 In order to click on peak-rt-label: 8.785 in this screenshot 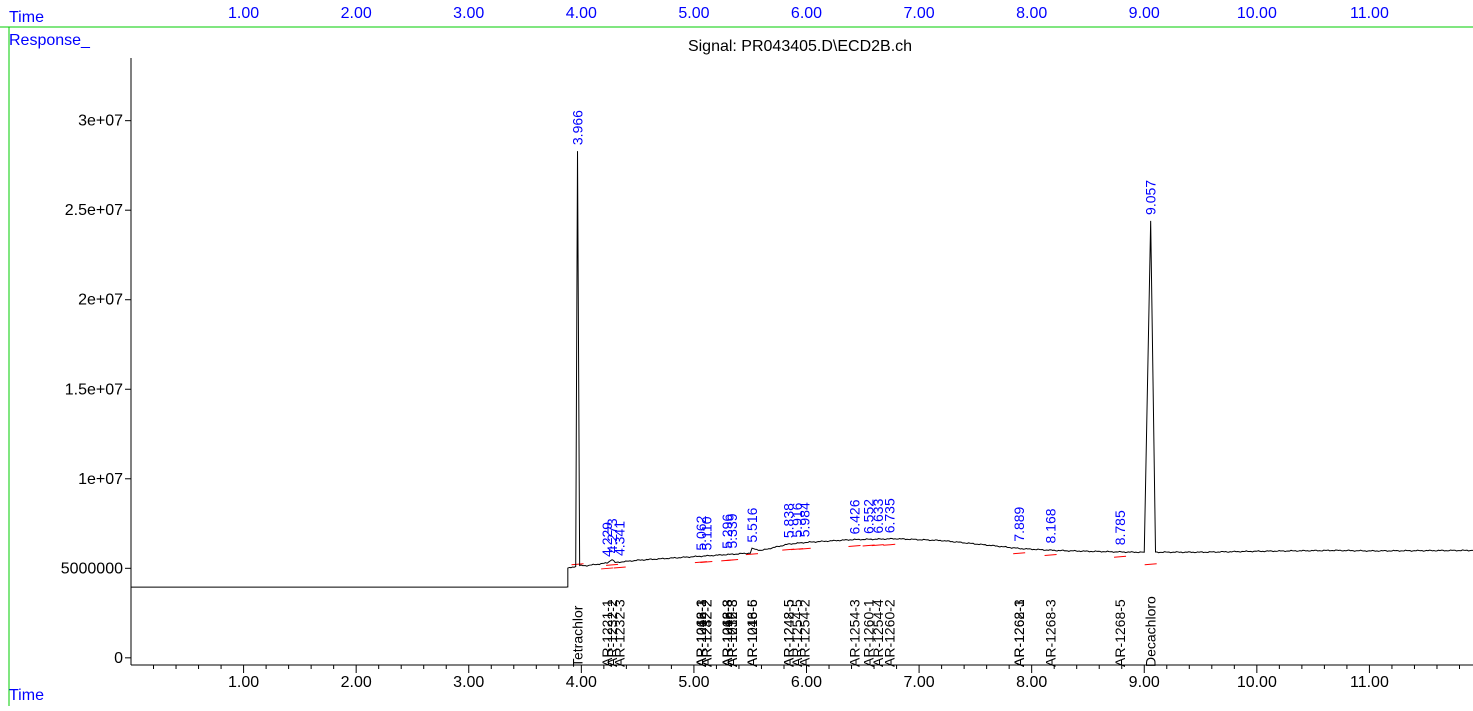, I will do `click(1120, 527)`.